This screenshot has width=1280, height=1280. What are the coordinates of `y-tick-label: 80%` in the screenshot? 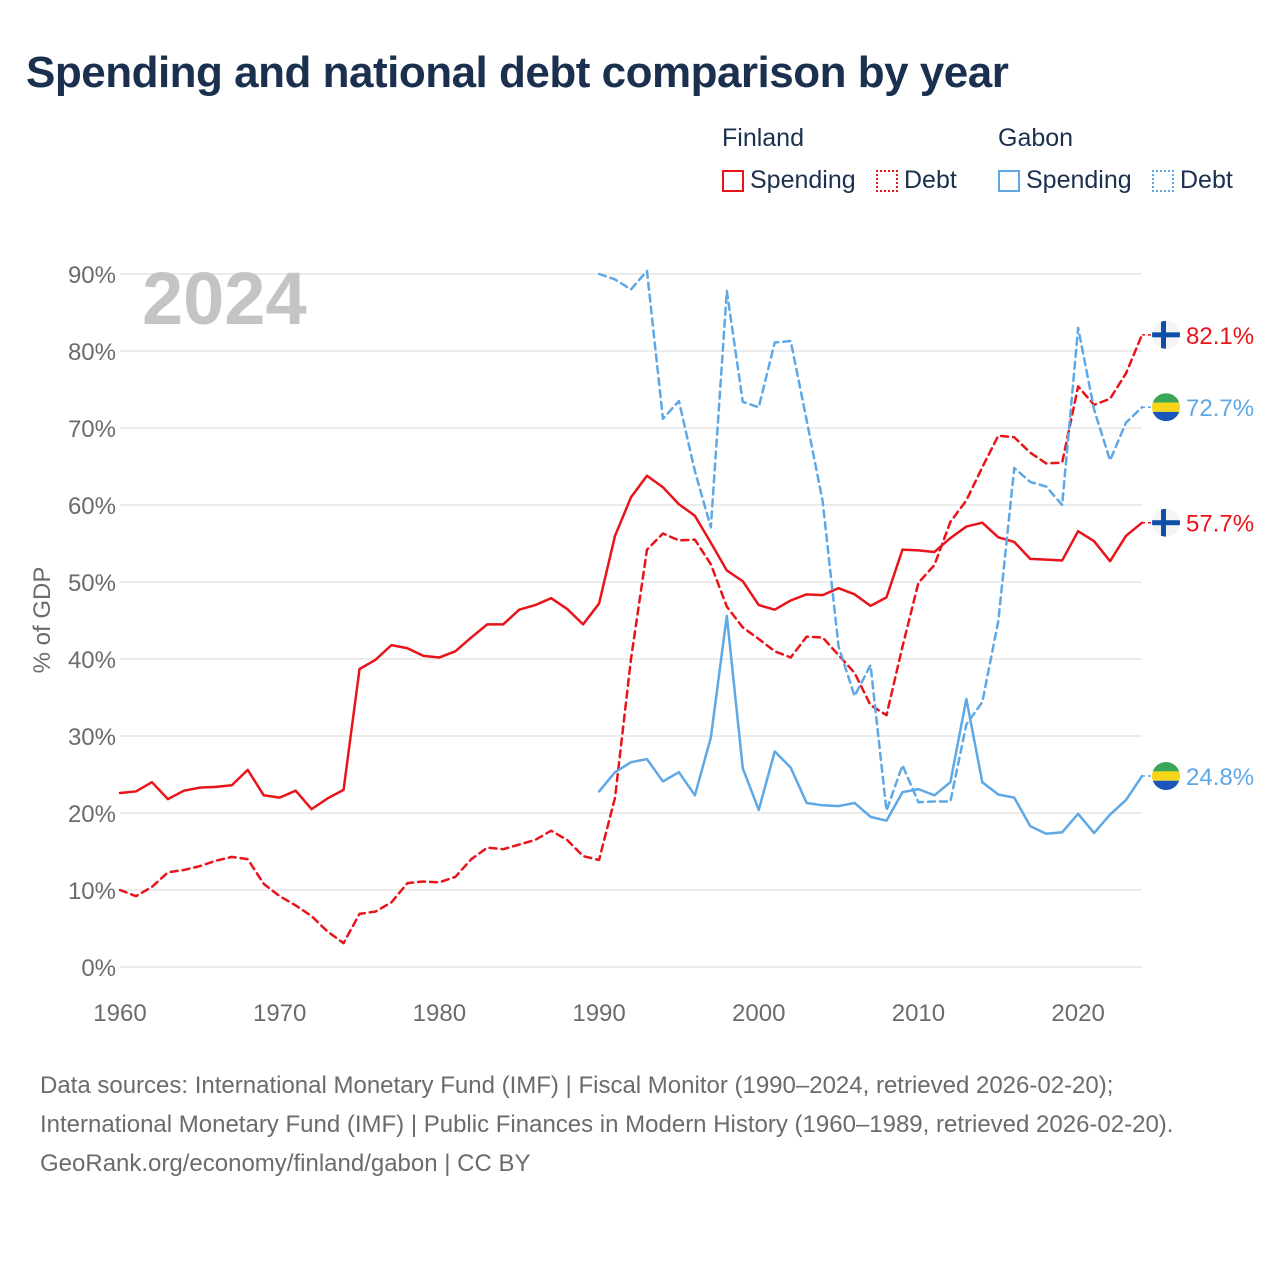 It's located at (92, 352).